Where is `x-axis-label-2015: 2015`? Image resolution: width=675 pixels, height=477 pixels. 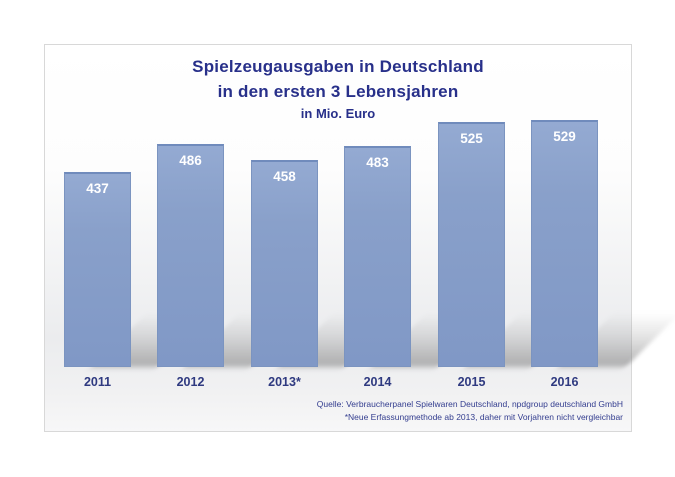
x-axis-label-2015: 2015 is located at coordinates (471, 382).